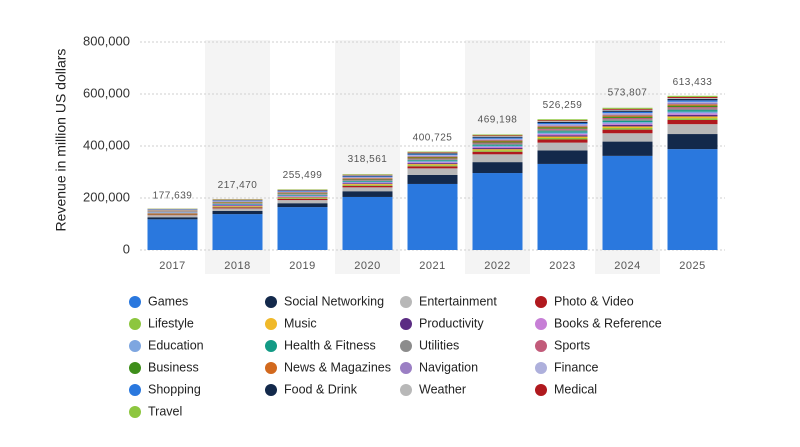  I want to click on x-tick-label: 2020, so click(367, 266).